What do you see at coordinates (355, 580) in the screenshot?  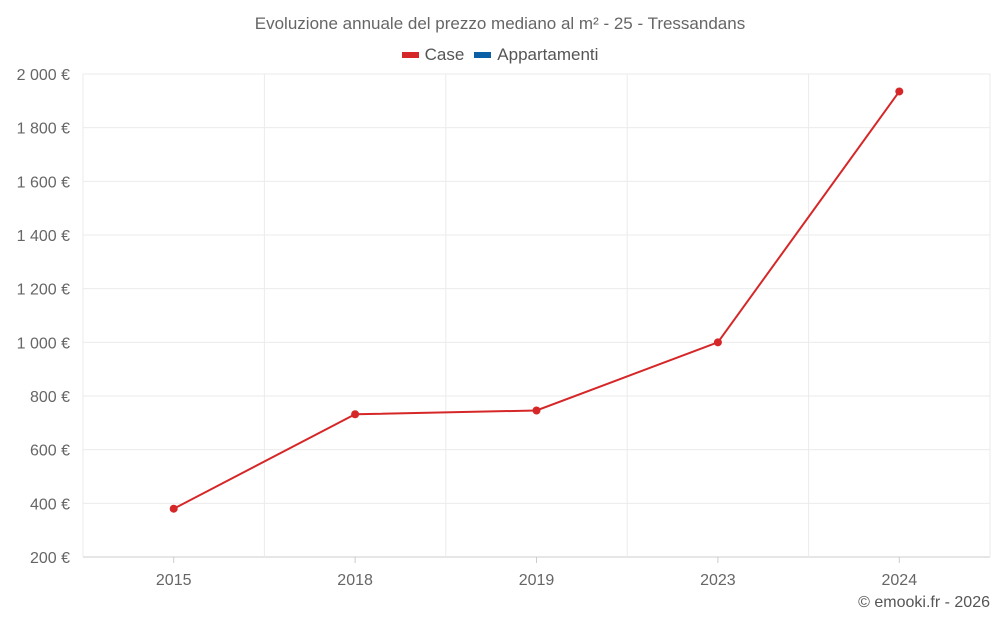 I see `x-tick-label: 2018` at bounding box center [355, 580].